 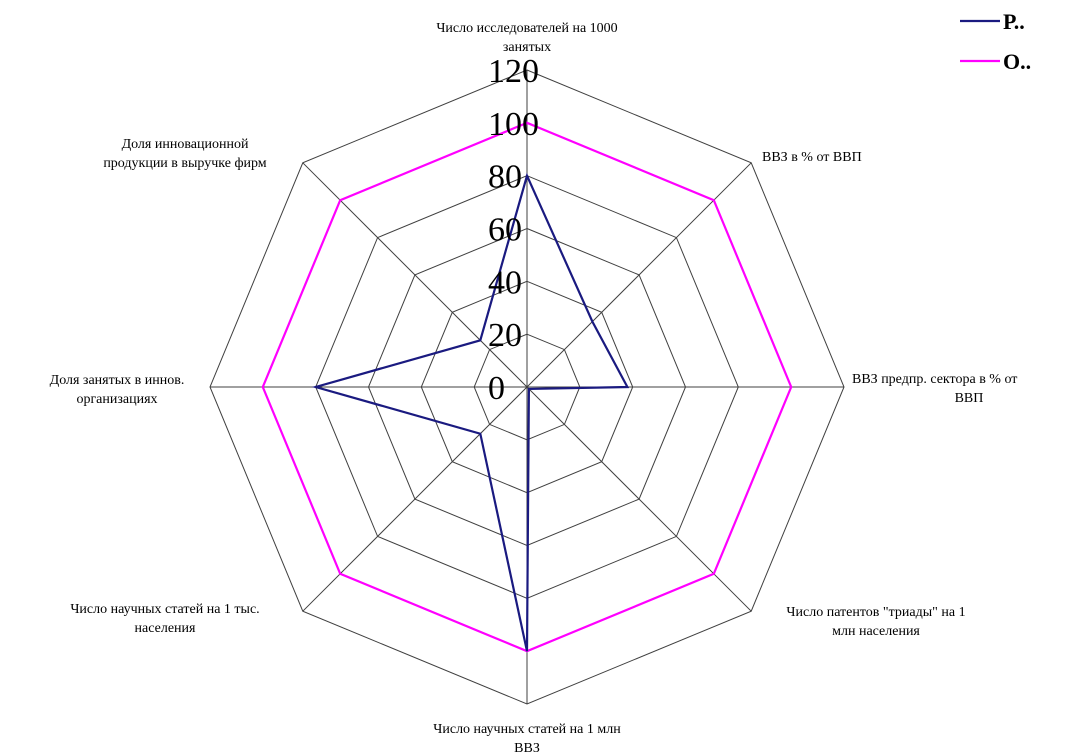 I want to click on tick-label: 120, so click(x=513, y=71).